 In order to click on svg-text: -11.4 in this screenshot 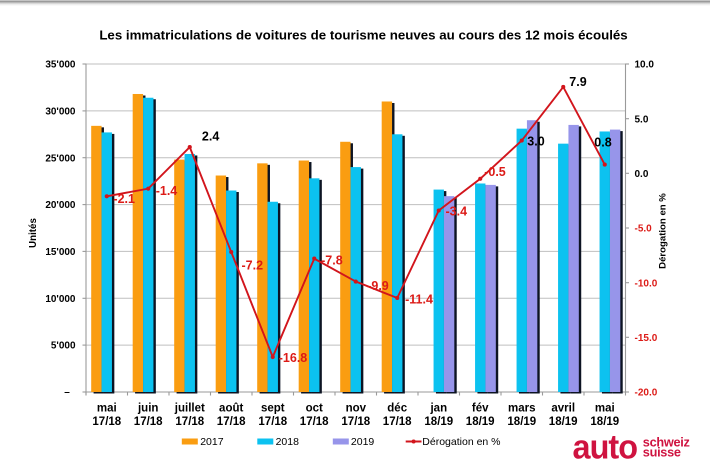, I will do `click(419, 300)`.